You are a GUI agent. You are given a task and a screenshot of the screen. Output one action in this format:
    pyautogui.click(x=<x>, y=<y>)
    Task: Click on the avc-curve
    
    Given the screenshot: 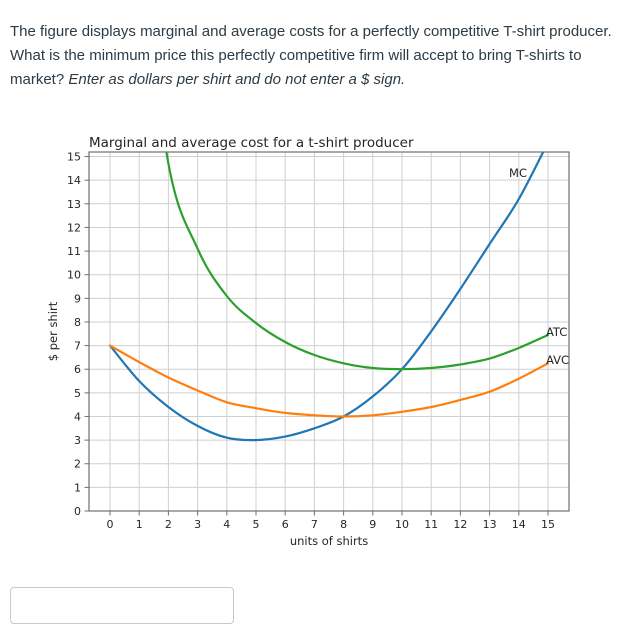 What is the action you would take?
    pyautogui.click(x=329, y=381)
    